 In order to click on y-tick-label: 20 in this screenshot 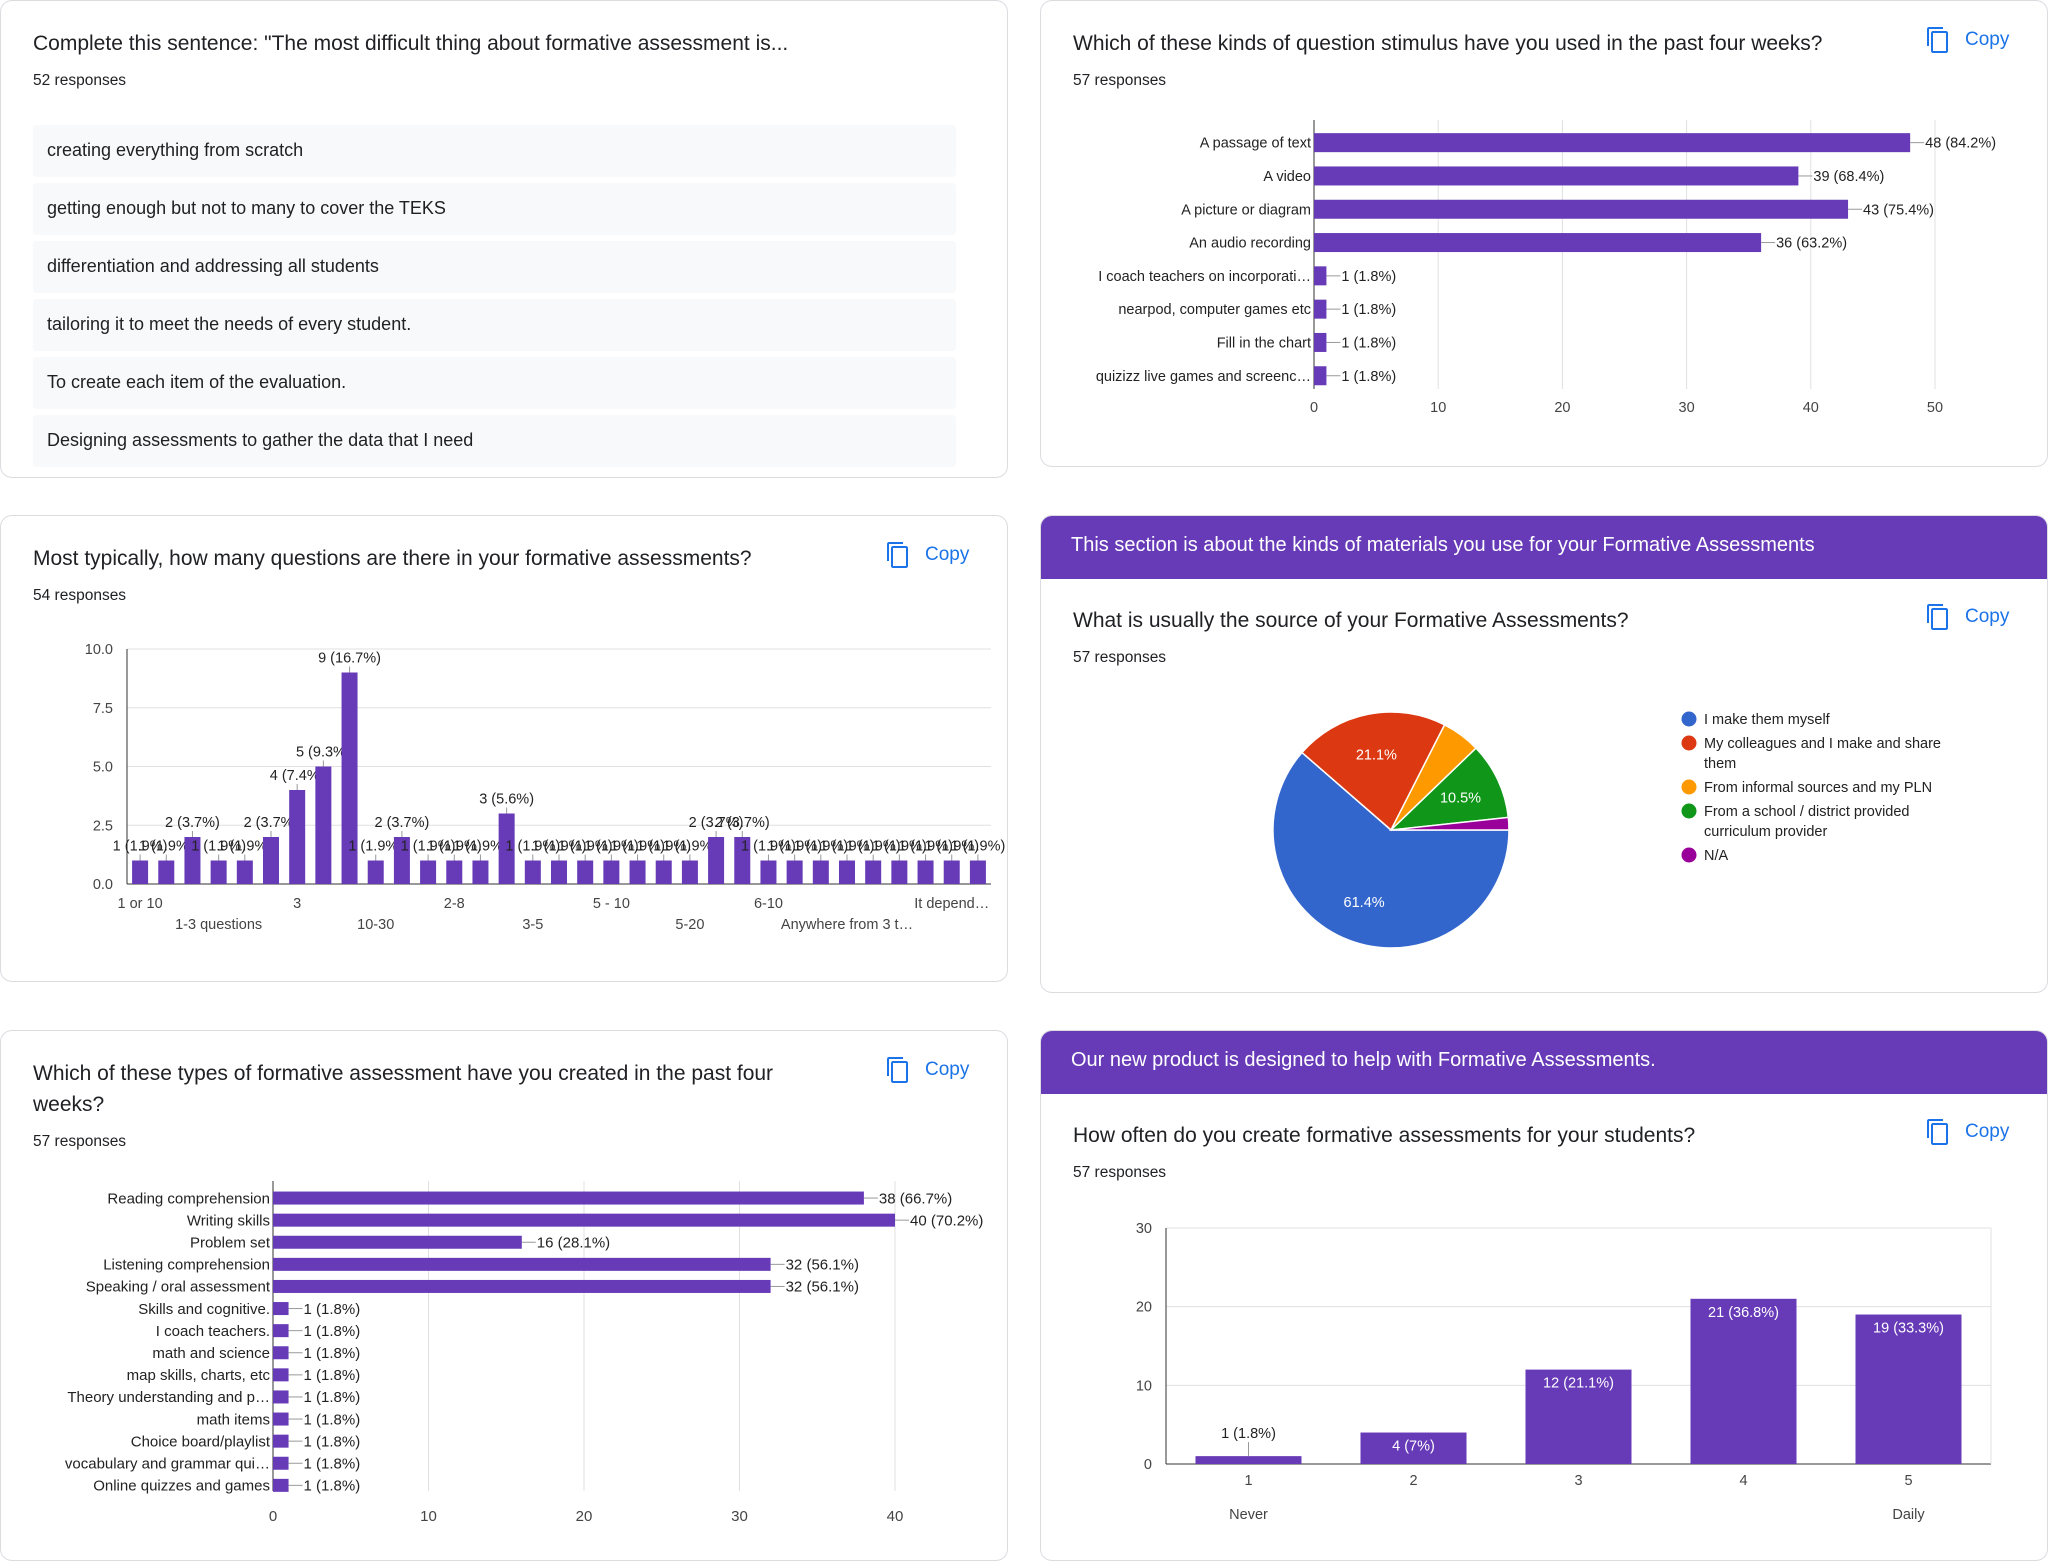, I will do `click(1144, 1308)`.